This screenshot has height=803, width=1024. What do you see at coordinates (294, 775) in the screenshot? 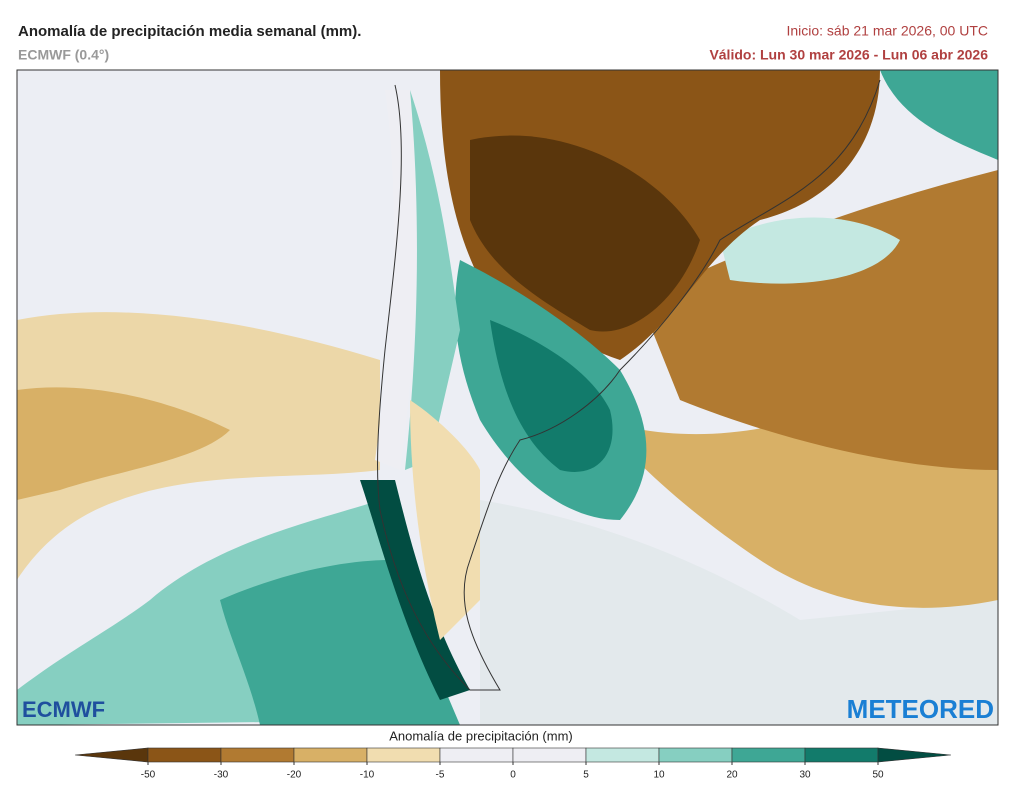
I see `colorbar-tick-label: -20` at bounding box center [294, 775].